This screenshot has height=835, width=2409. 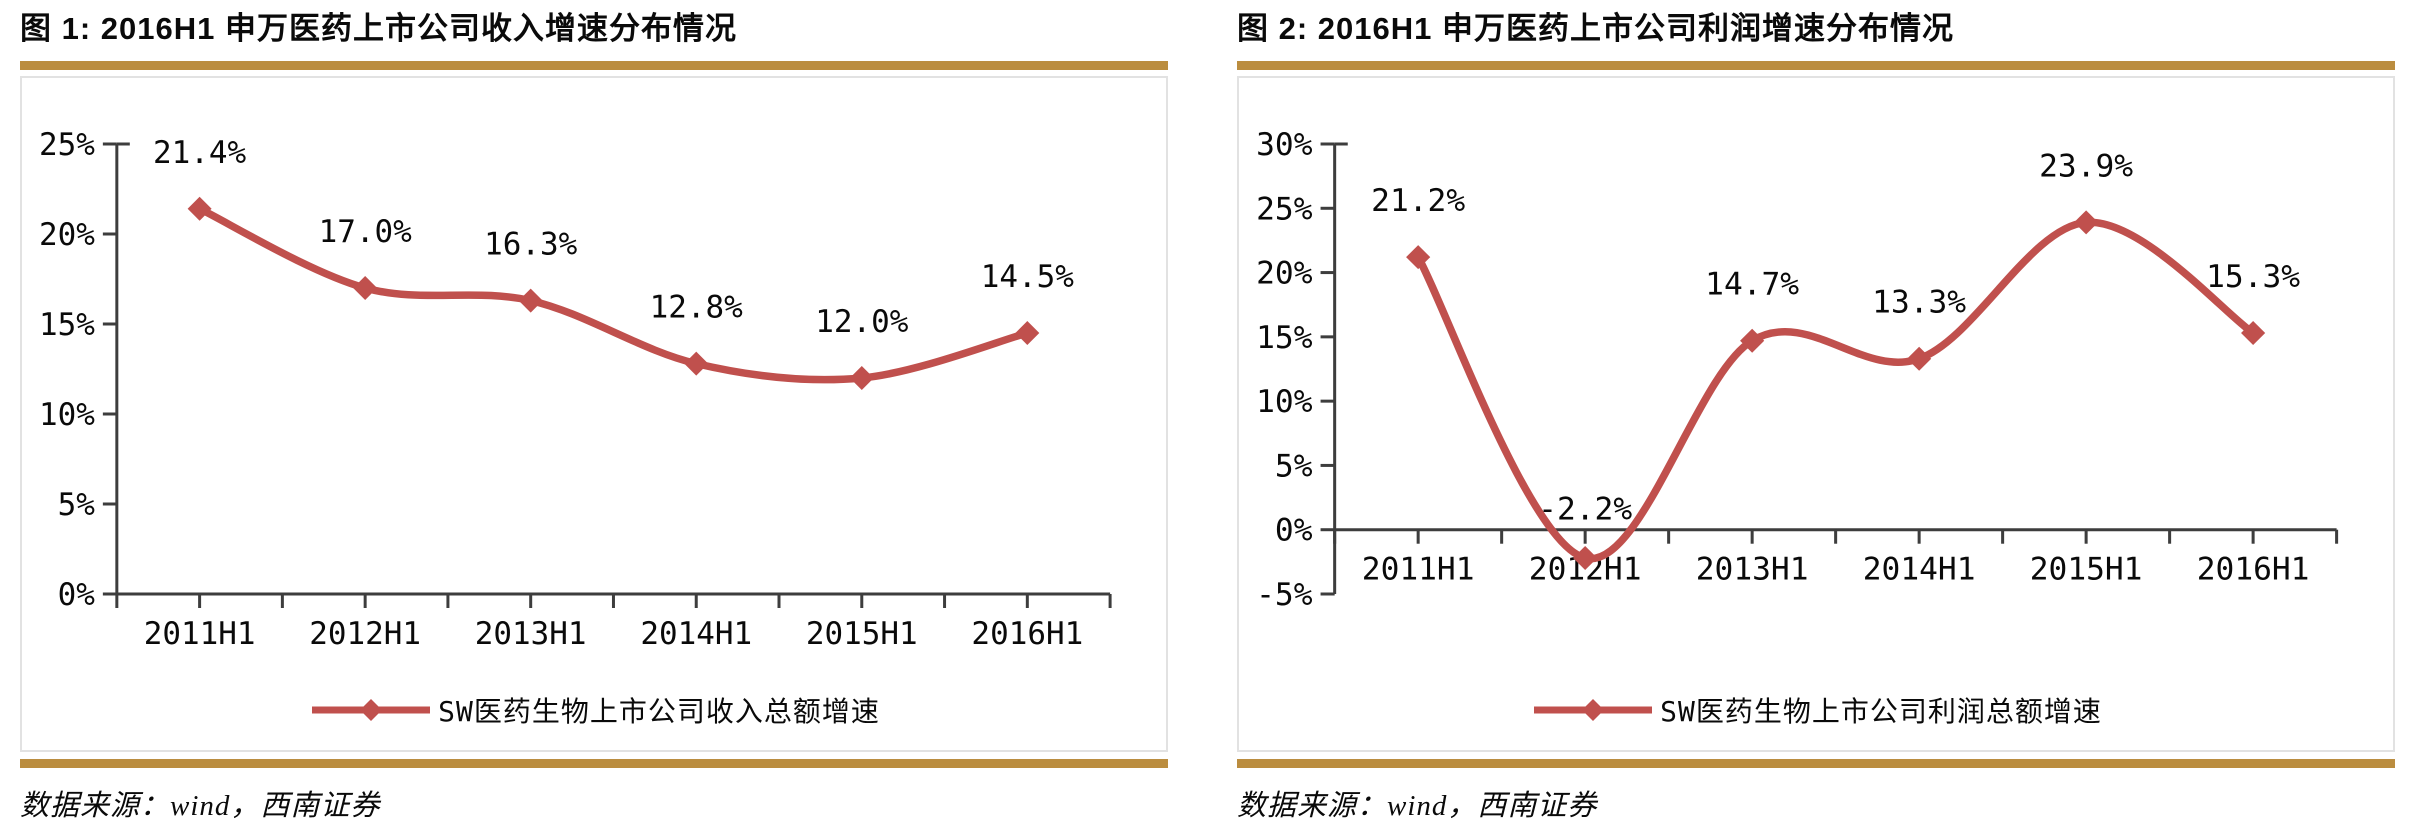 I want to click on svg-text: 2012H1, so click(x=365, y=634).